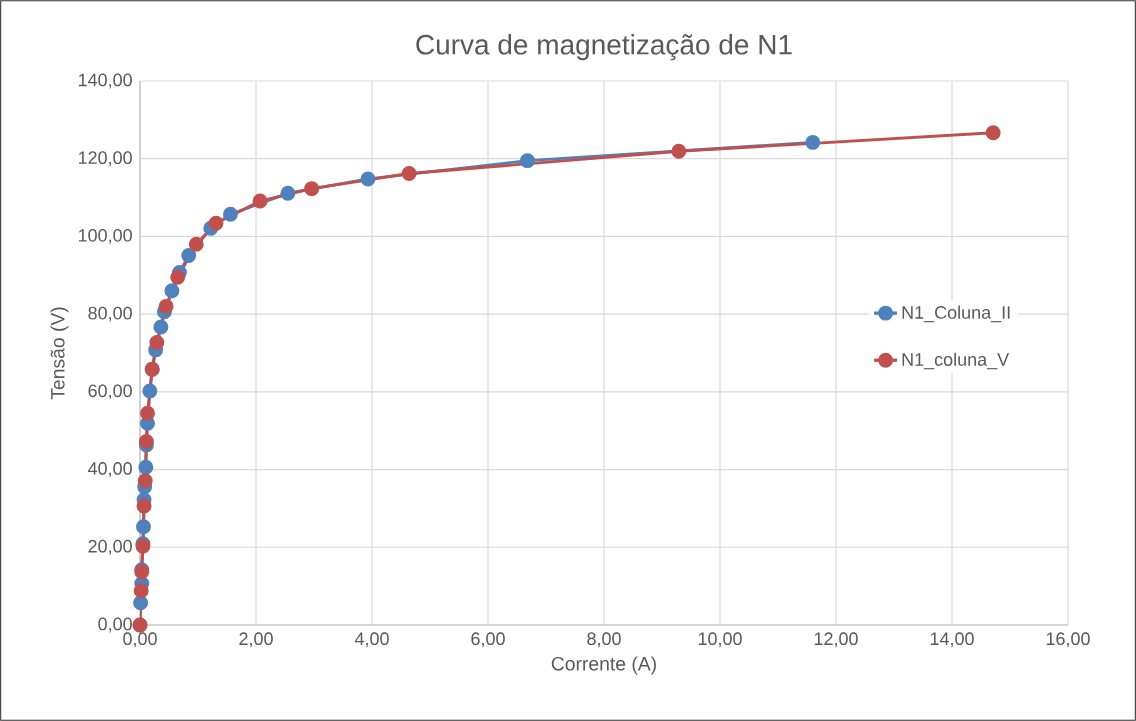 The width and height of the screenshot is (1136, 721). I want to click on y-tick-label: 20,00, so click(110, 547).